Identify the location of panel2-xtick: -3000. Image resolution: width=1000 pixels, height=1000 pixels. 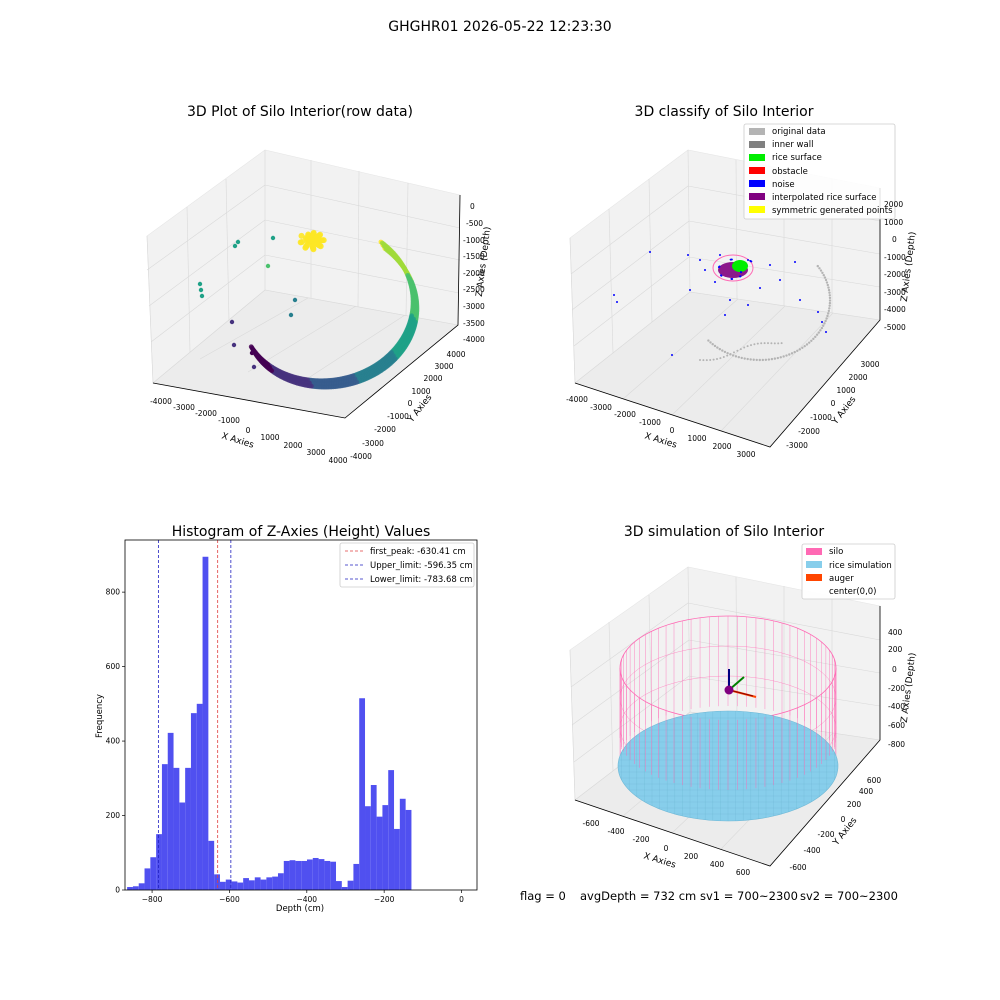
(601, 407).